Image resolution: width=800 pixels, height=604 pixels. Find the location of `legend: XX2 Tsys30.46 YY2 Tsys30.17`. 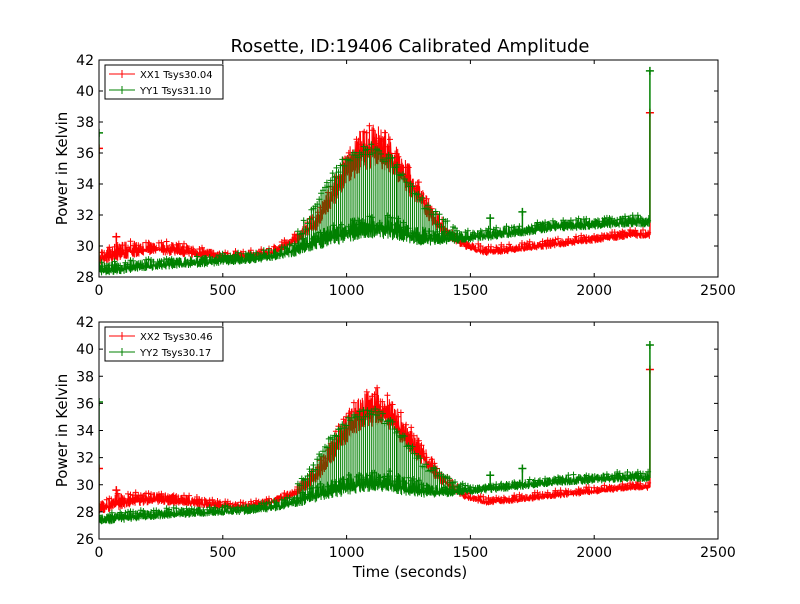

legend: XX2 Tsys30.46 YY2 Tsys30.17 is located at coordinates (164, 344).